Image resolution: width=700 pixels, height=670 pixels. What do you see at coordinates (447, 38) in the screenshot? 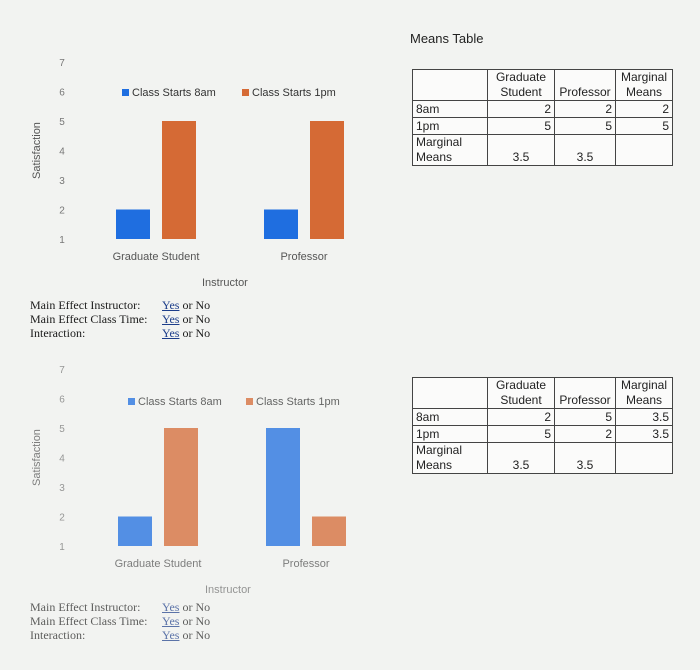
I see `means-table-title: Means Table` at bounding box center [447, 38].